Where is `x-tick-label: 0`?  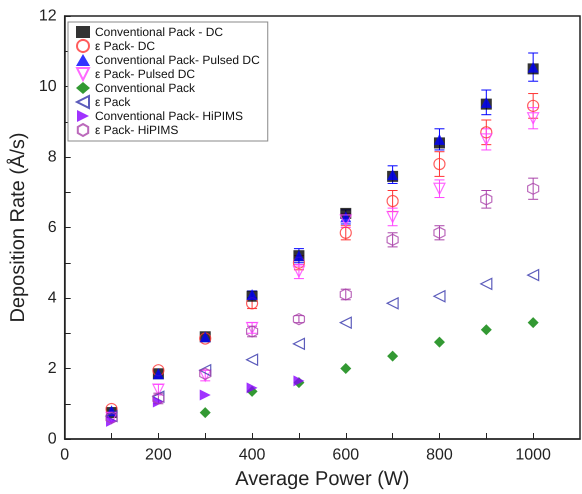
x-tick-label: 0 is located at coordinates (65, 455).